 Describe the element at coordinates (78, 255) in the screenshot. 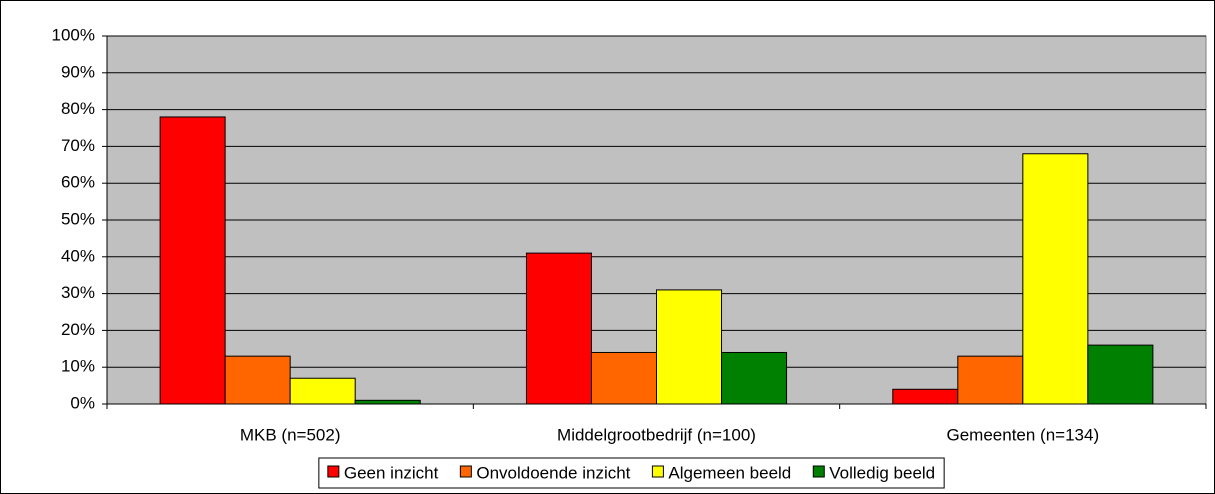

I see `y-tick-label: 40%` at that location.